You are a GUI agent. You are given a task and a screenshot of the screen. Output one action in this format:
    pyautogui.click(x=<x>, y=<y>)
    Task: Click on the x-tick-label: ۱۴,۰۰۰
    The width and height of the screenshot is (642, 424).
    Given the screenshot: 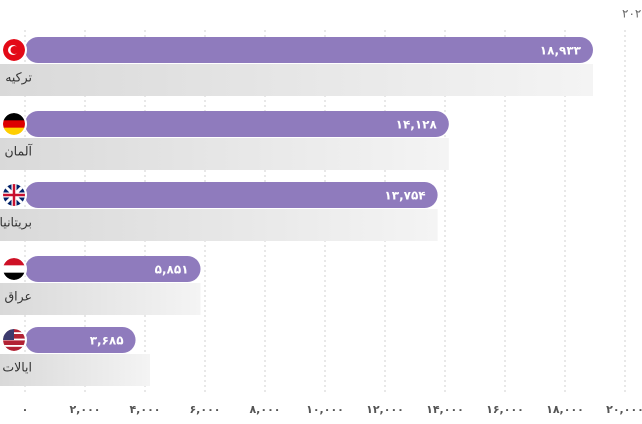 What is the action you would take?
    pyautogui.click(x=445, y=409)
    